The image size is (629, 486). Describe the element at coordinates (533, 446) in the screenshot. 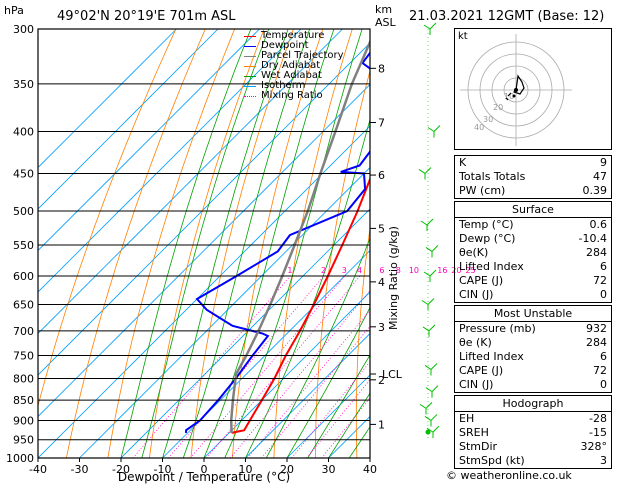

I see `hodo-stmdir: StmDir 328°` at that location.